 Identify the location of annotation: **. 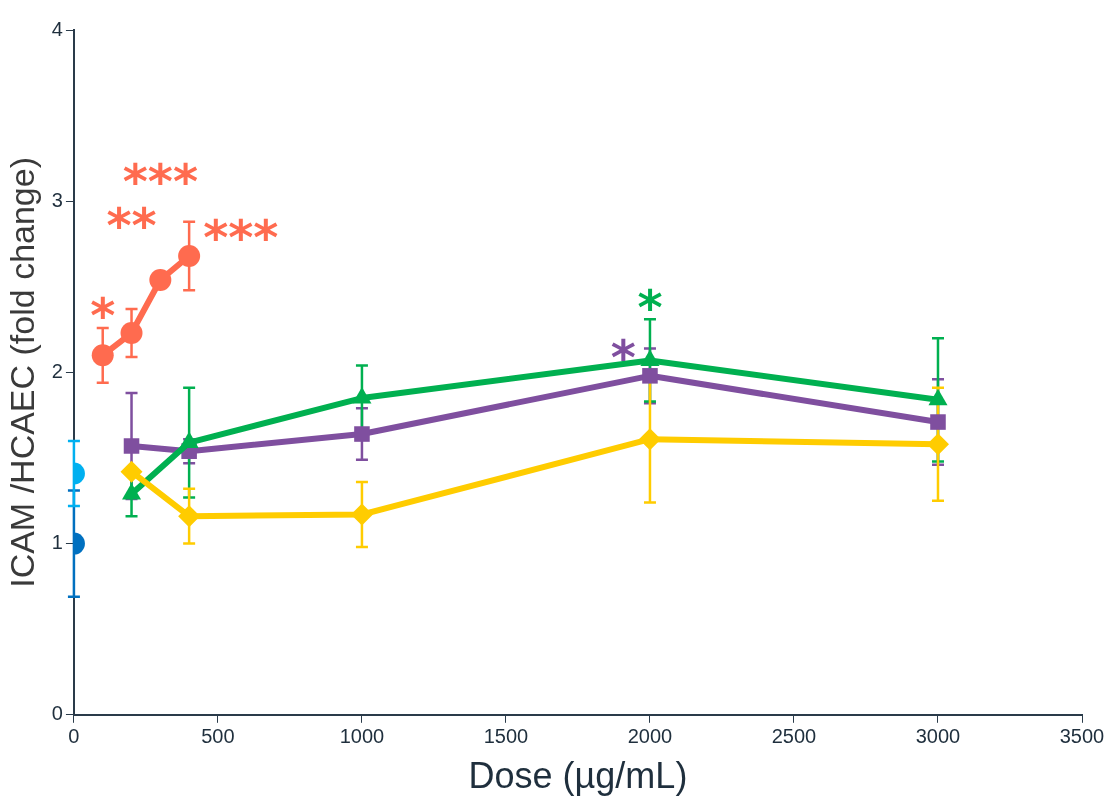
(131, 224).